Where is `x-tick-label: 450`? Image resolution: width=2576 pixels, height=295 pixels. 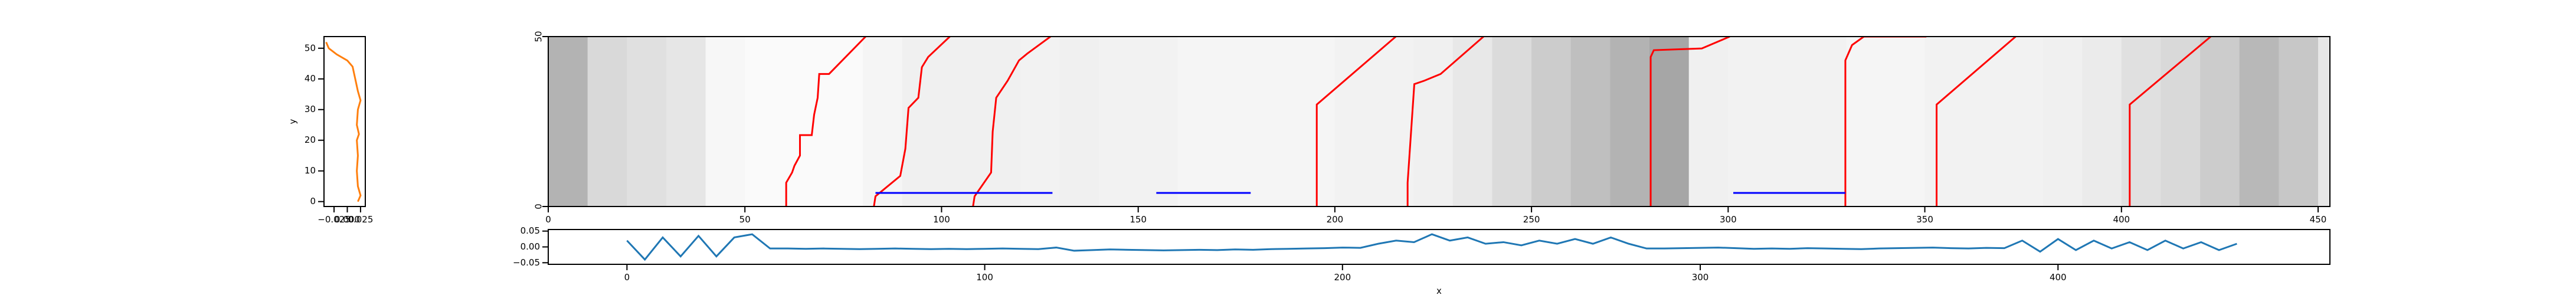 x-tick-label: 450 is located at coordinates (2318, 219).